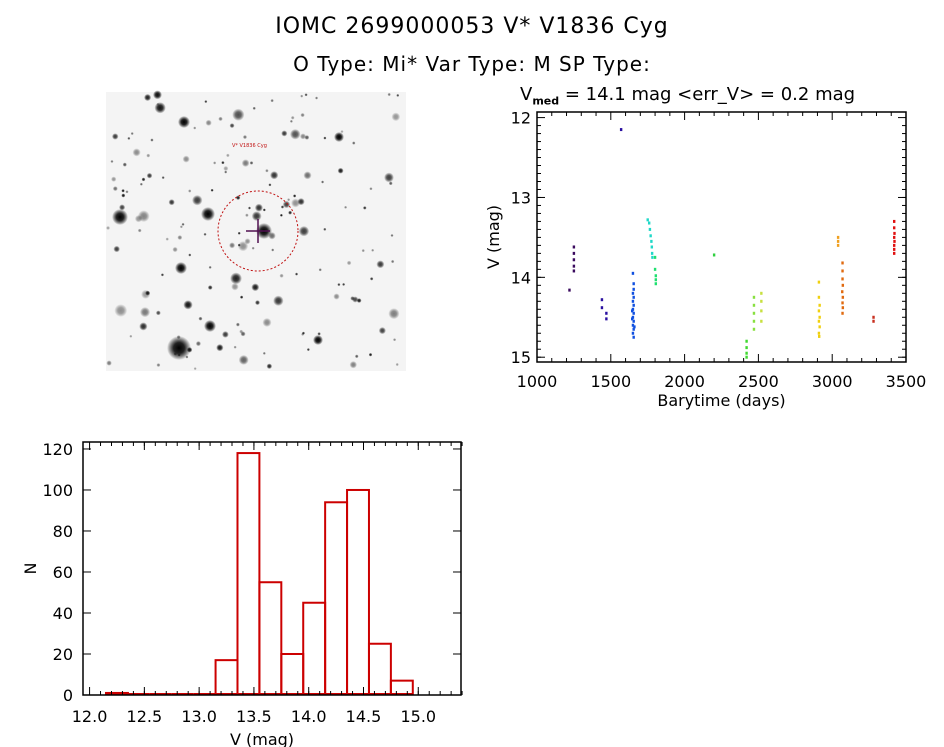  What do you see at coordinates (758, 381) in the screenshot?
I see `x-tick-label: 2500` at bounding box center [758, 381].